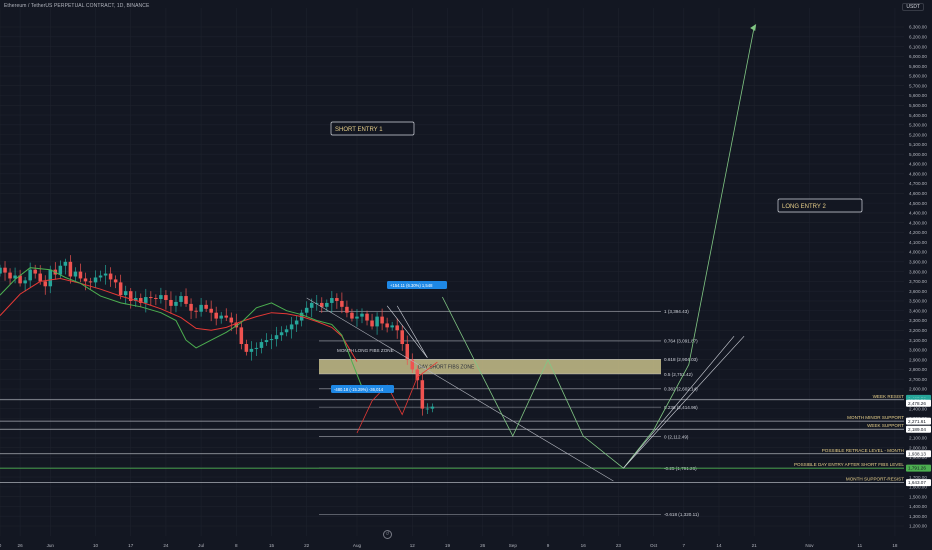 The image size is (932, 550). What do you see at coordinates (357, 545) in the screenshot?
I see `time-tick-label: Aug` at bounding box center [357, 545].